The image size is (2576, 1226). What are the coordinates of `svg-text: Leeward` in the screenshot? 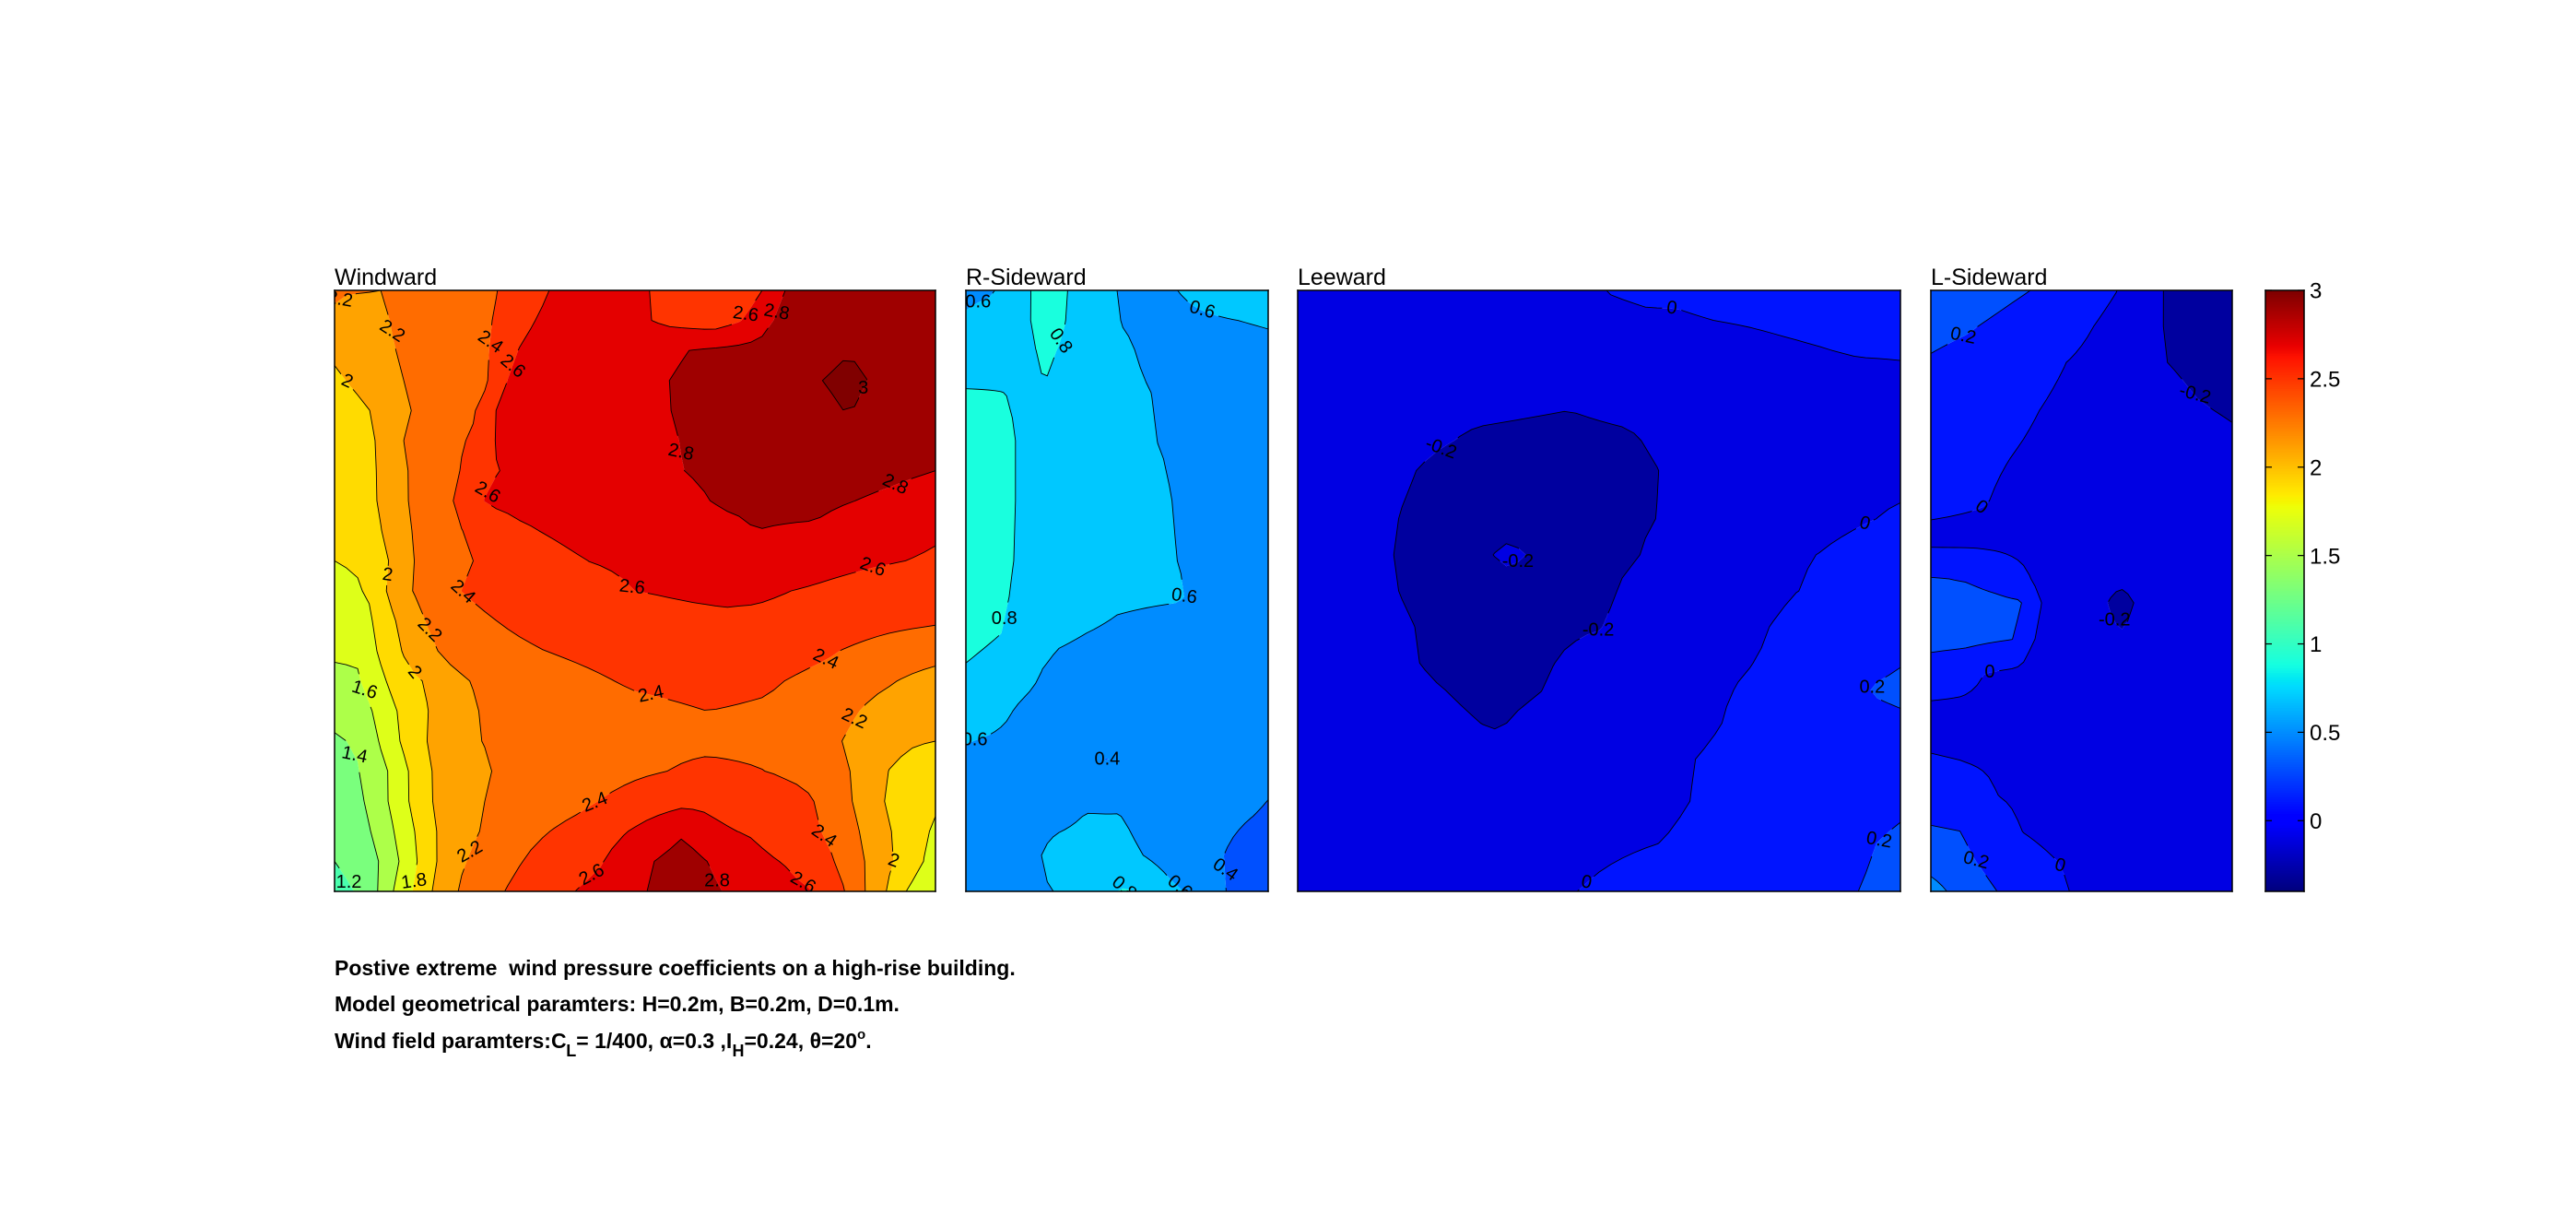 It's located at (1342, 277).